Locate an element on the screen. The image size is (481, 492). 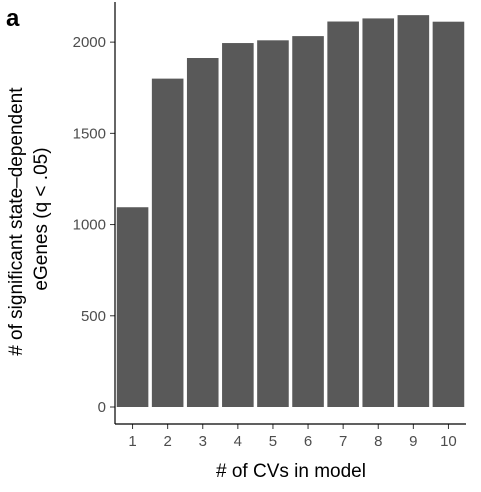
y-axis-title-line-1: # of significant state–dependent is located at coordinates (16, 221).